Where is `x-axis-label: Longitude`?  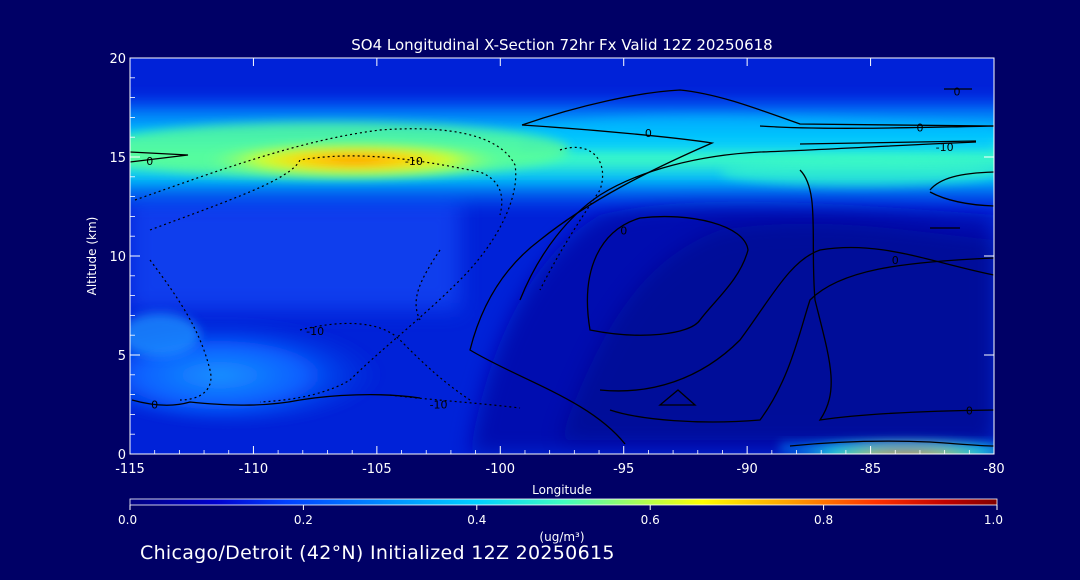
x-axis-label: Longitude is located at coordinates (562, 490).